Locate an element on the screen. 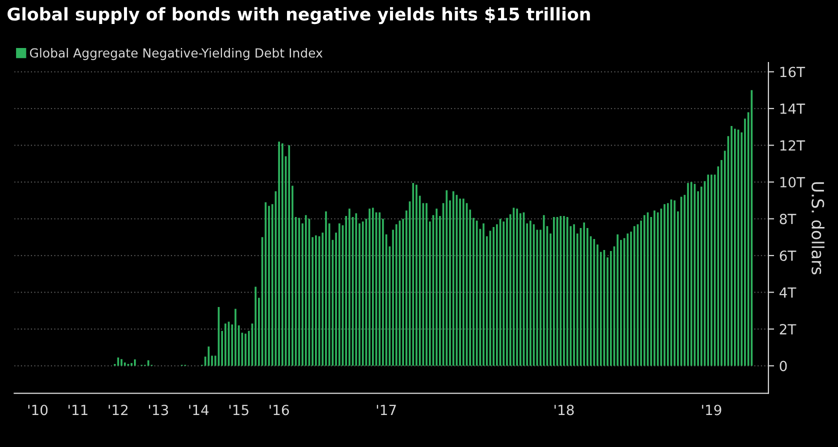  x-tick-label: '17 is located at coordinates (386, 410).